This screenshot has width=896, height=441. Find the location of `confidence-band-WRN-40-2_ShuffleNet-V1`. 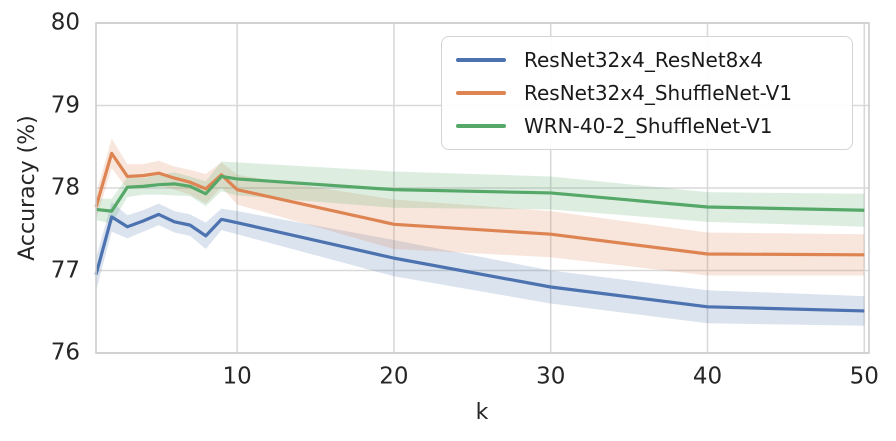

confidence-band-WRN-40-2_ShuffleNet-V1 is located at coordinates (480, 194).